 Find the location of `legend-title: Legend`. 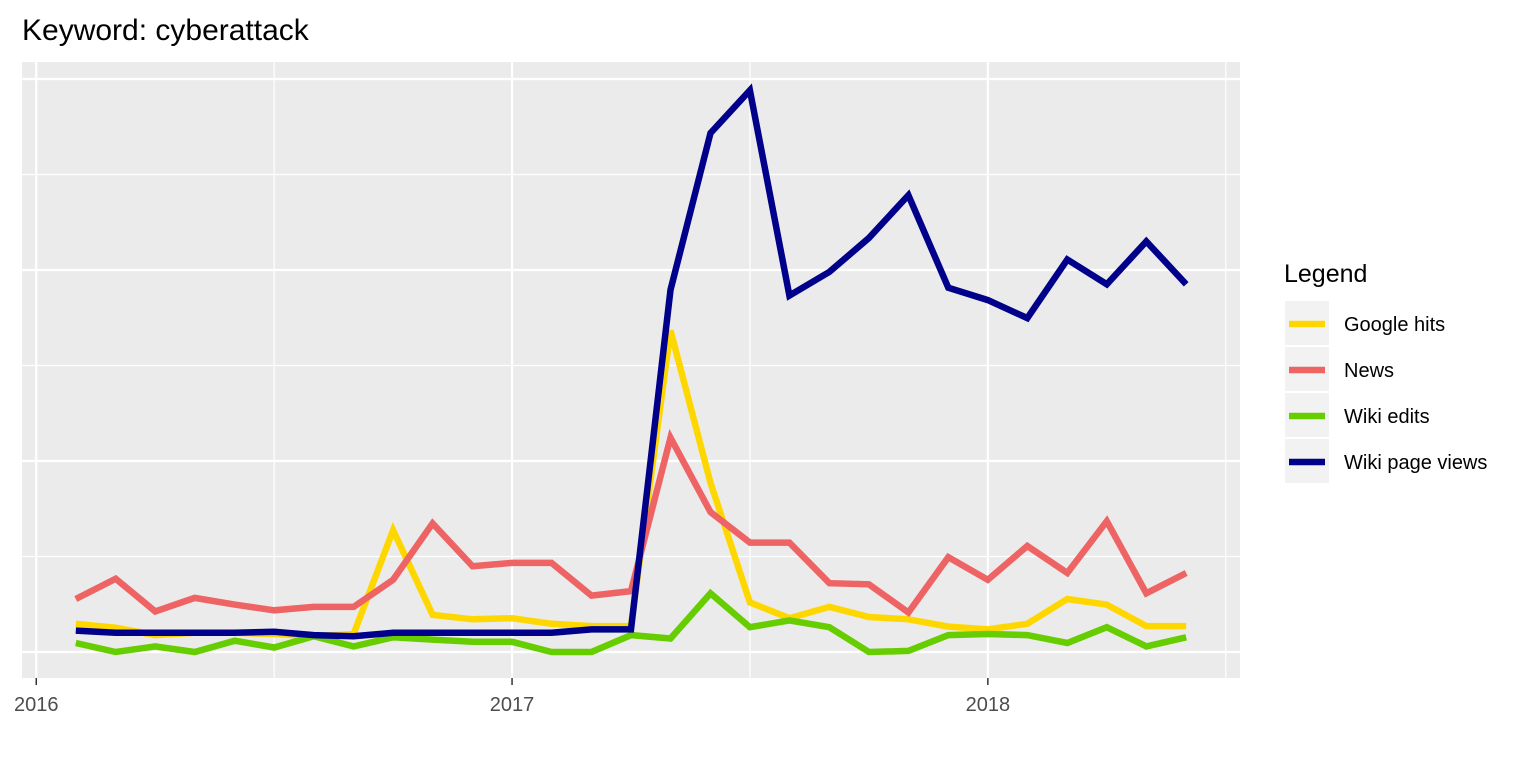

legend-title: Legend is located at coordinates (1325, 274).